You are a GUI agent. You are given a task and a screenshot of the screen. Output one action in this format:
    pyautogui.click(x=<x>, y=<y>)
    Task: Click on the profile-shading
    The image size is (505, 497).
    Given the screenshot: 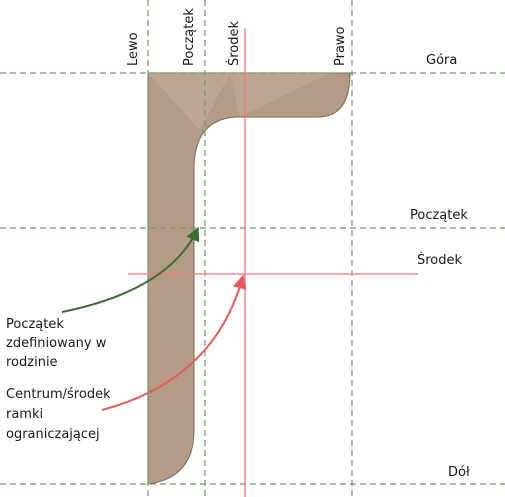 What is the action you would take?
    pyautogui.click(x=239, y=101)
    